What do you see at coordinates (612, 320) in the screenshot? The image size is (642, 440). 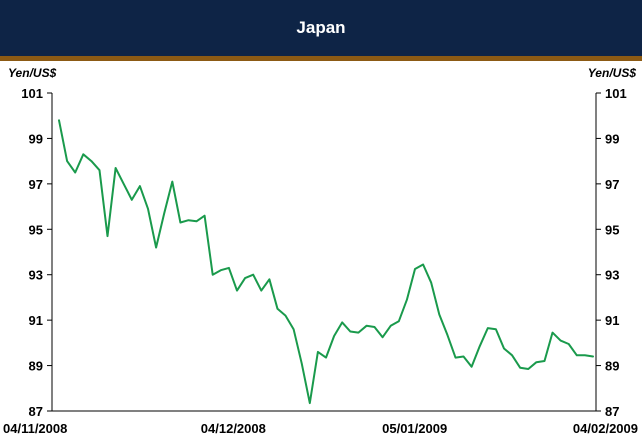 I see `y-tick-label-right: 91` at bounding box center [612, 320].